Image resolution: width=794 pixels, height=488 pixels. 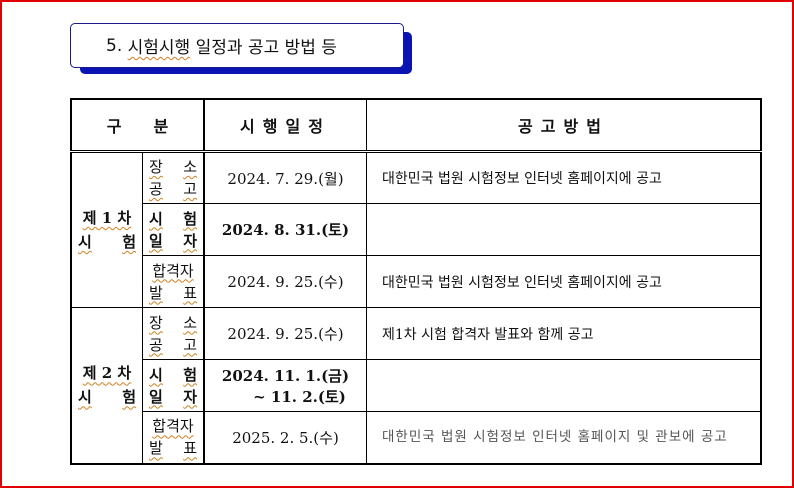 What do you see at coordinates (114, 45) in the screenshot?
I see `title-number: 5.` at bounding box center [114, 45].